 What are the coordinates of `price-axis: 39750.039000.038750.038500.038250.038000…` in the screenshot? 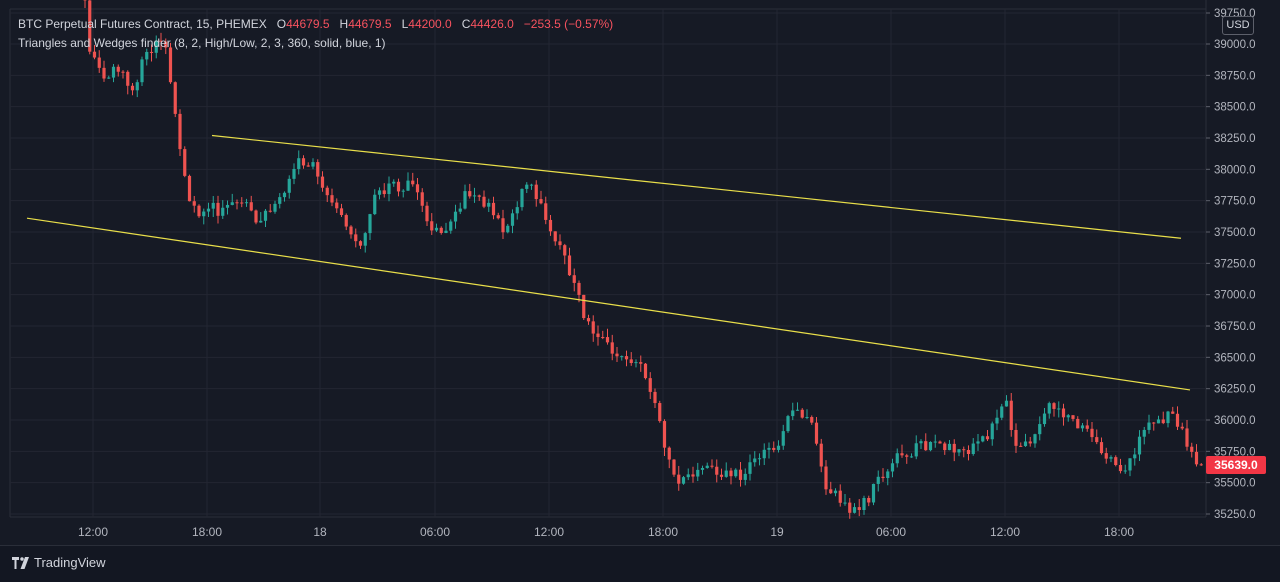 It's located at (1231, 264).